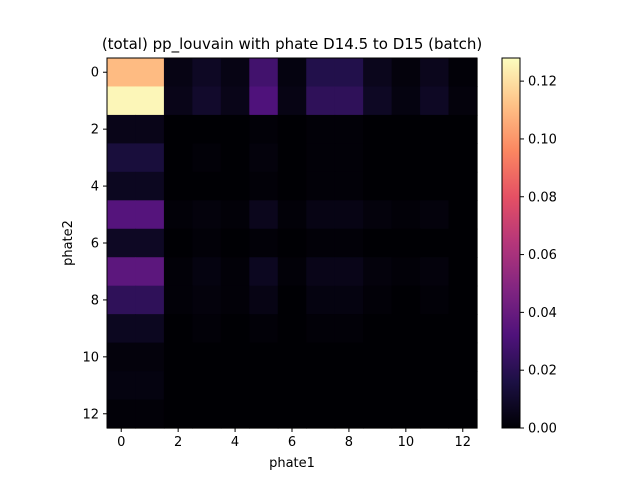  What do you see at coordinates (95, 130) in the screenshot?
I see `y-tick-label: 2` at bounding box center [95, 130].